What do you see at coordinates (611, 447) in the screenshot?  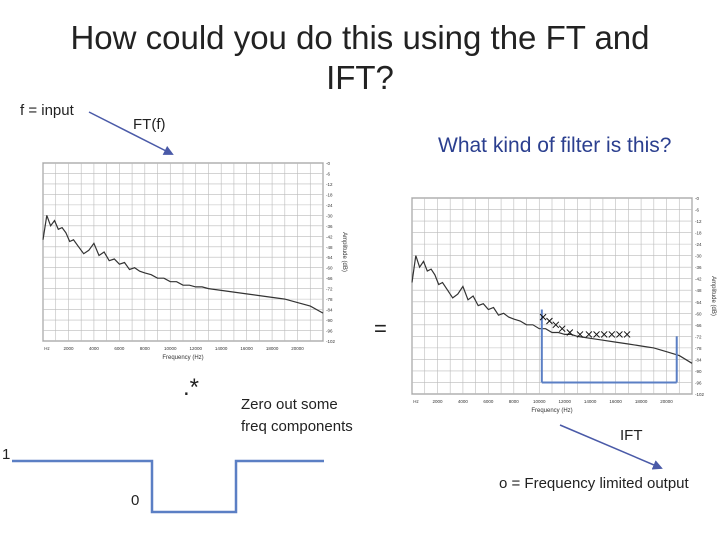 I see `ift-arrow` at bounding box center [611, 447].